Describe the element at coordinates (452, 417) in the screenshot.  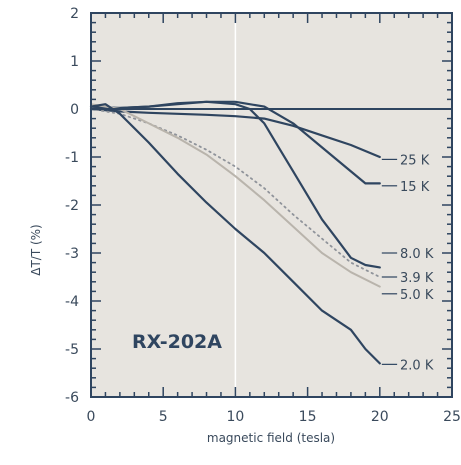
I see `x-tick-label: 25` at that location.